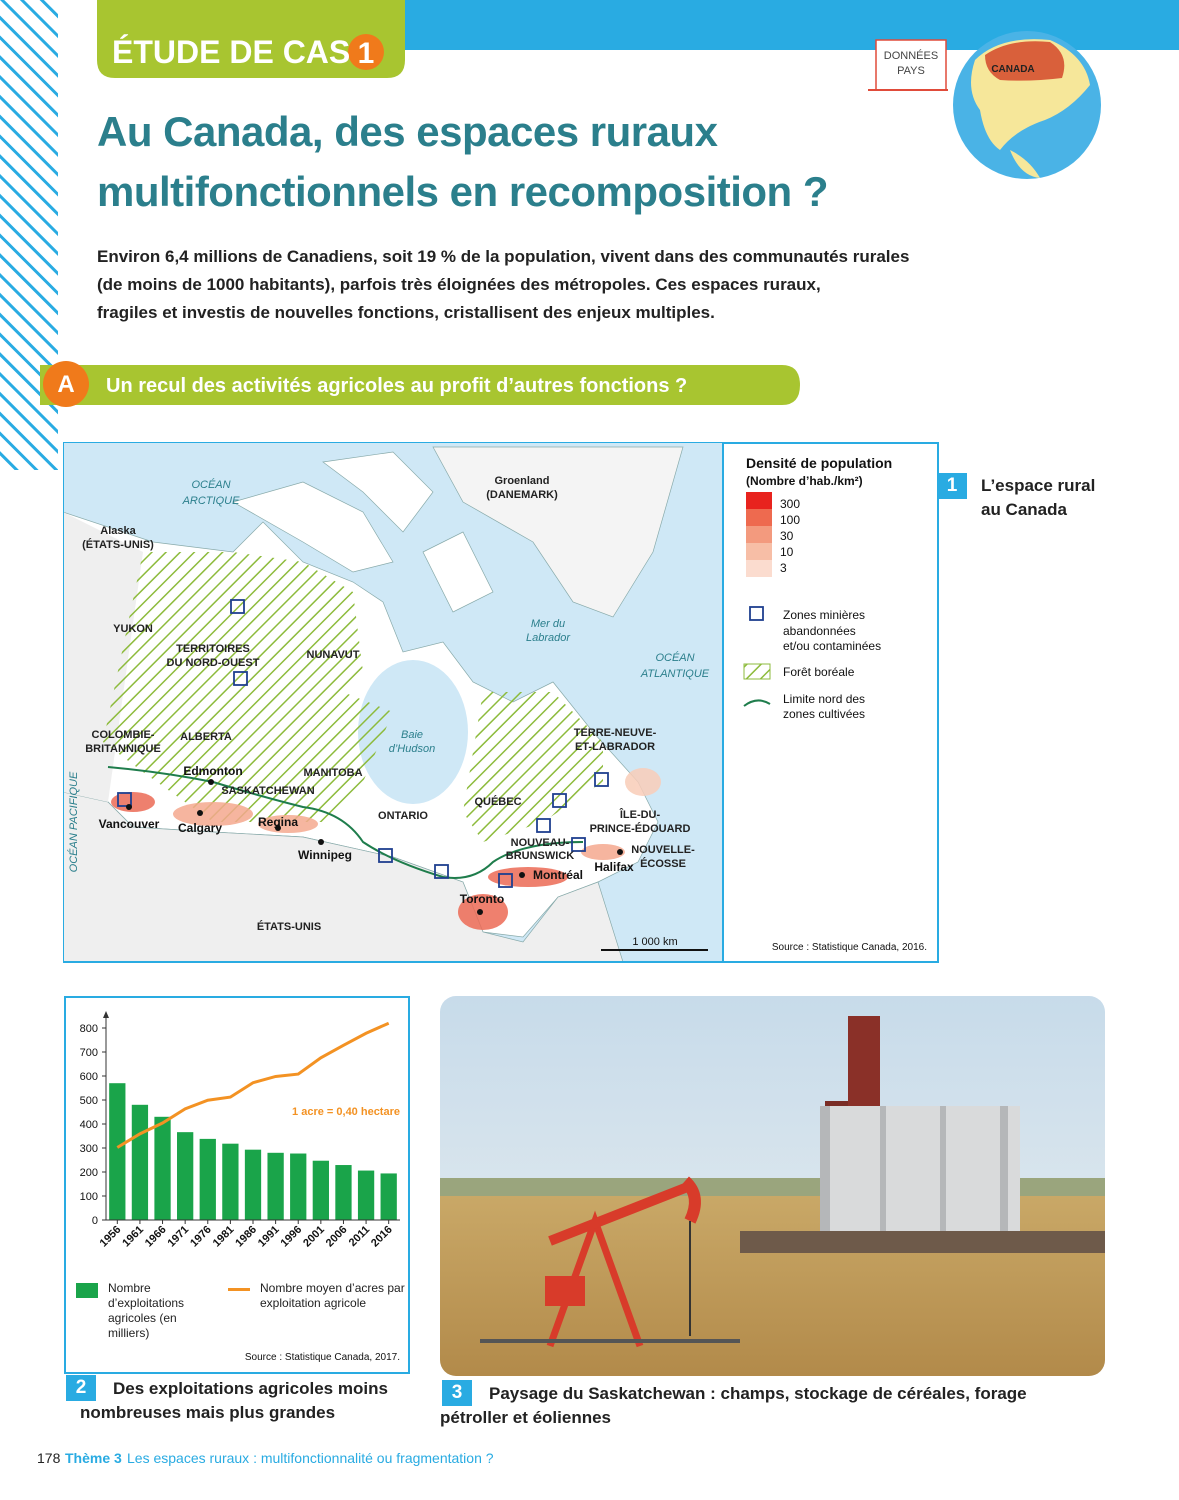  Describe the element at coordinates (548, 638) in the screenshot. I see `map-label: Labrador` at that location.